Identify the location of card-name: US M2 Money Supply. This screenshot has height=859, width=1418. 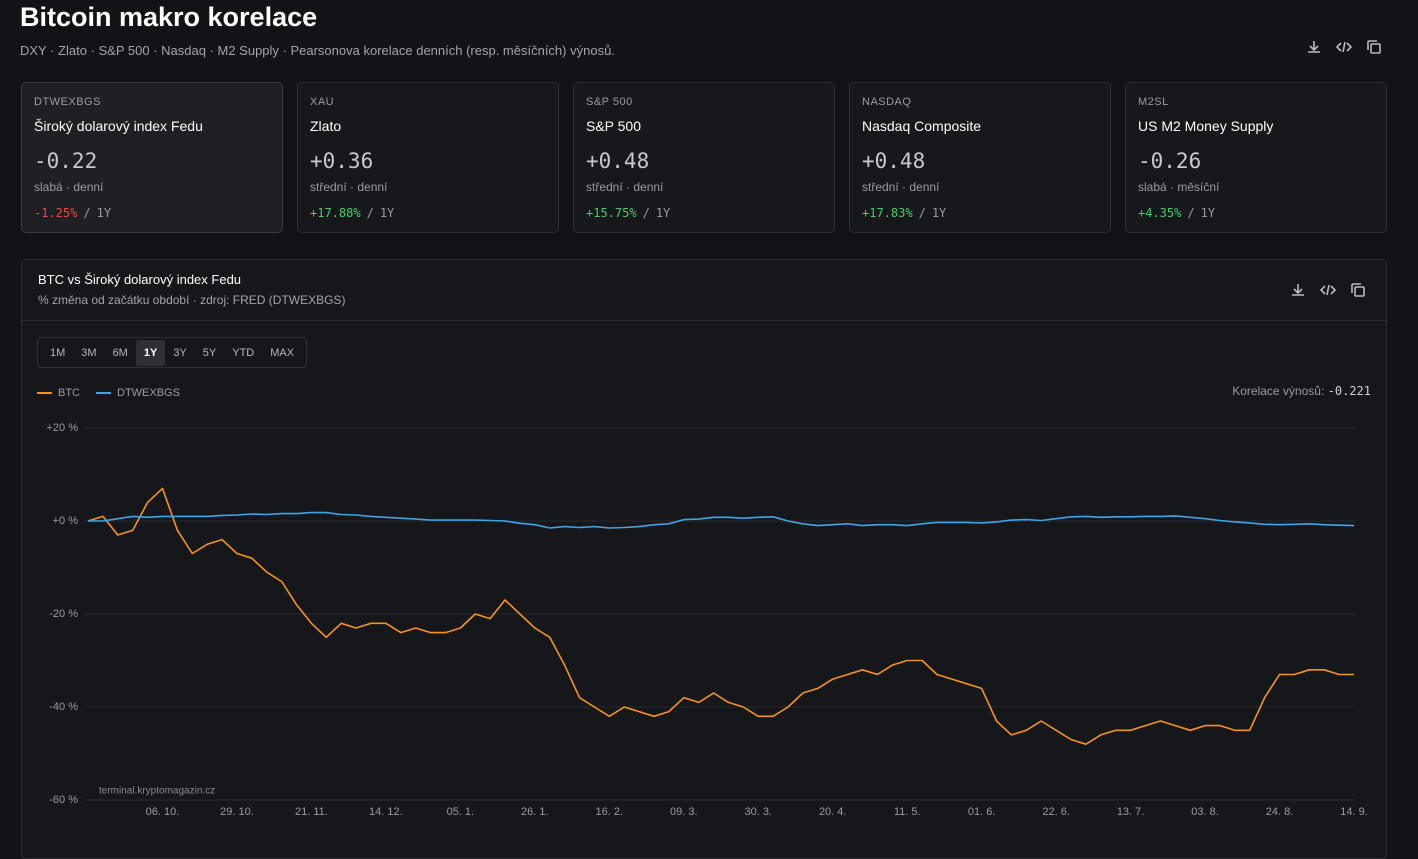
(1206, 126).